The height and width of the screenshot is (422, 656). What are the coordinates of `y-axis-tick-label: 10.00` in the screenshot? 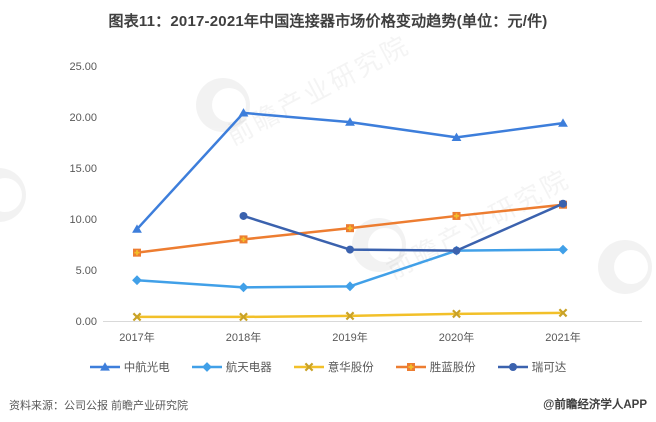 It's located at (83, 220).